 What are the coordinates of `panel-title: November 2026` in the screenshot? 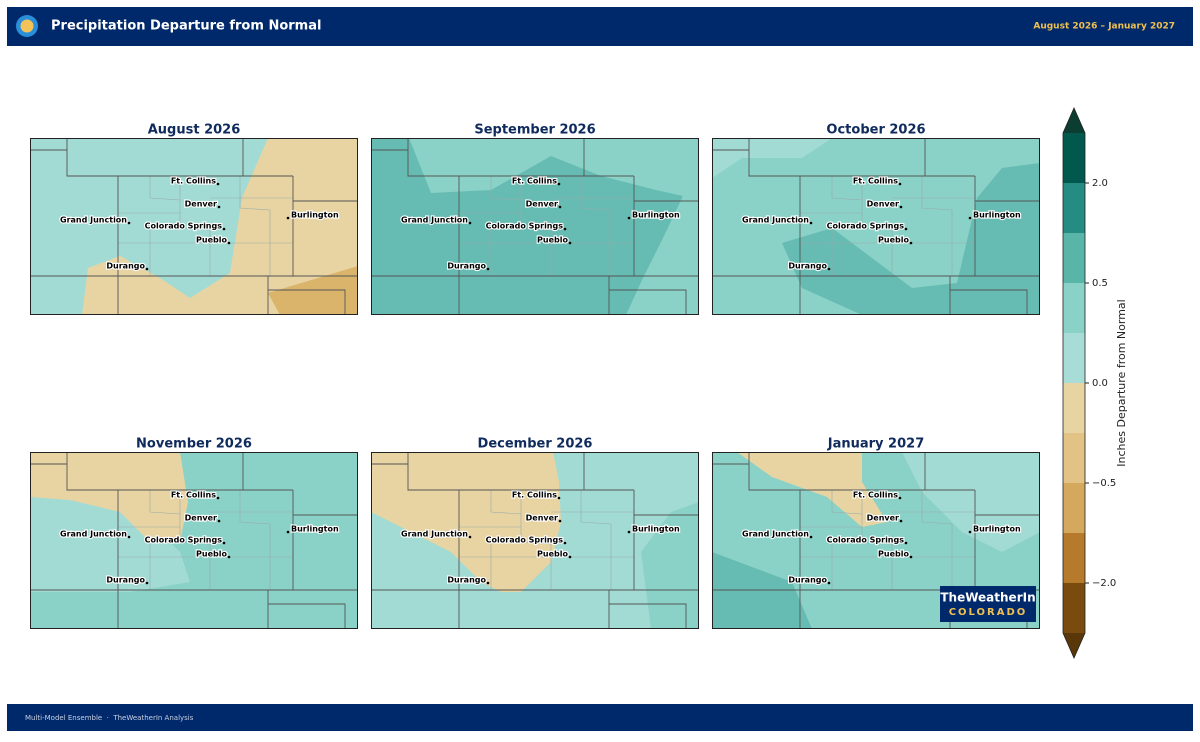 It's located at (194, 444).